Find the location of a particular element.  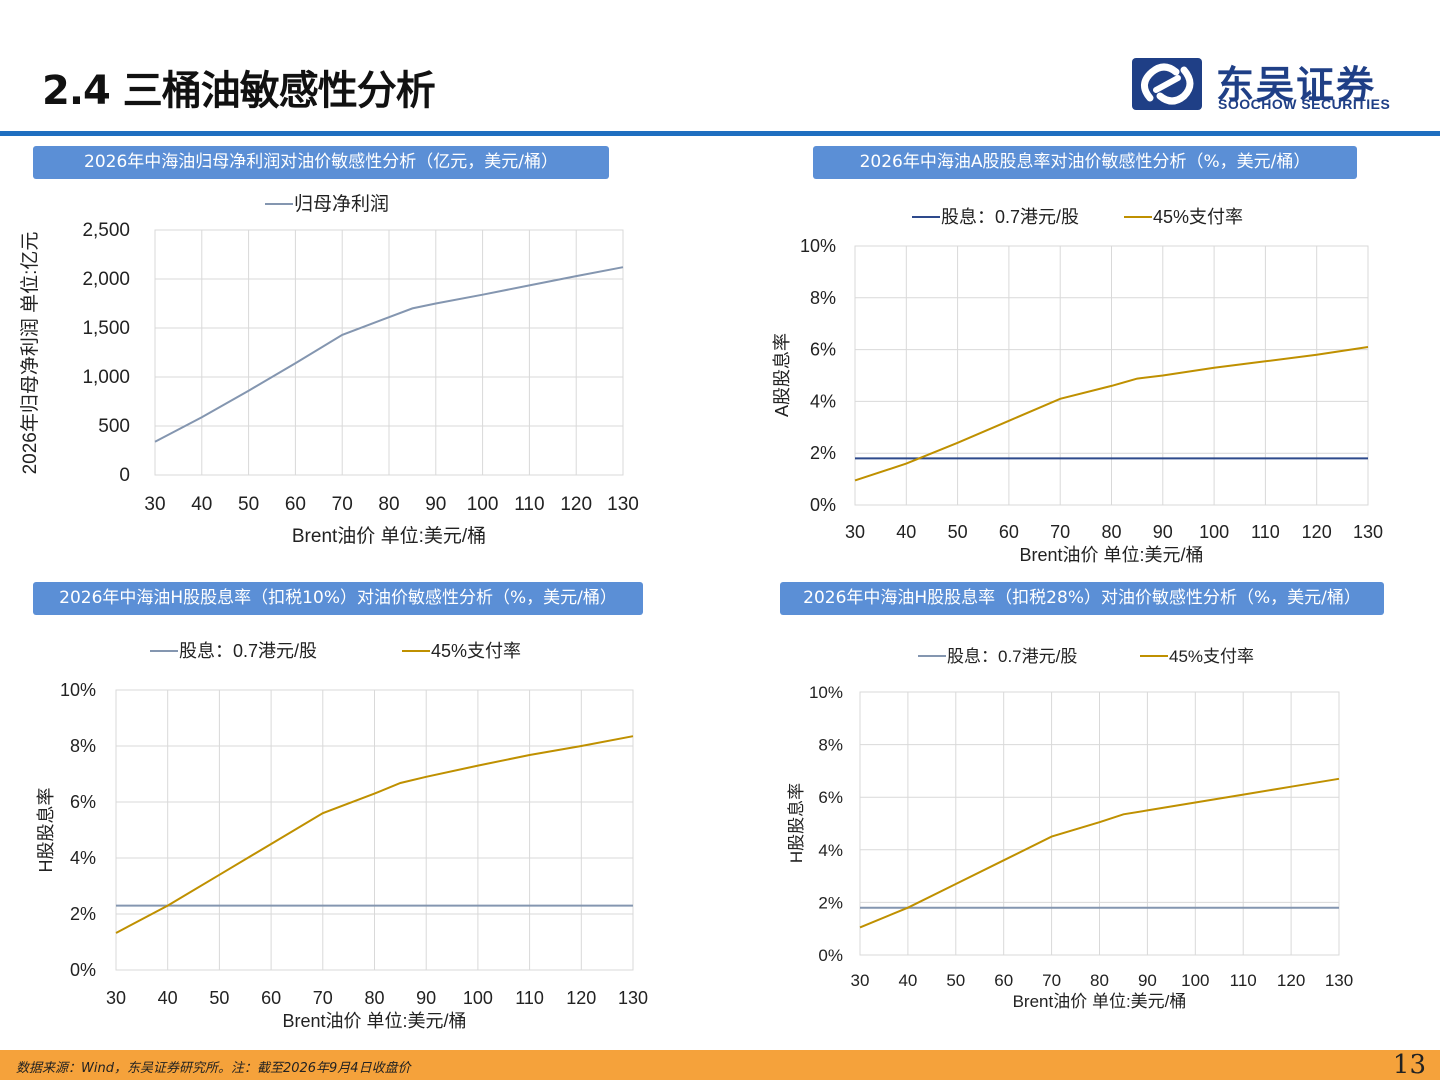

chart-1-xtick-label: 120 is located at coordinates (576, 504).